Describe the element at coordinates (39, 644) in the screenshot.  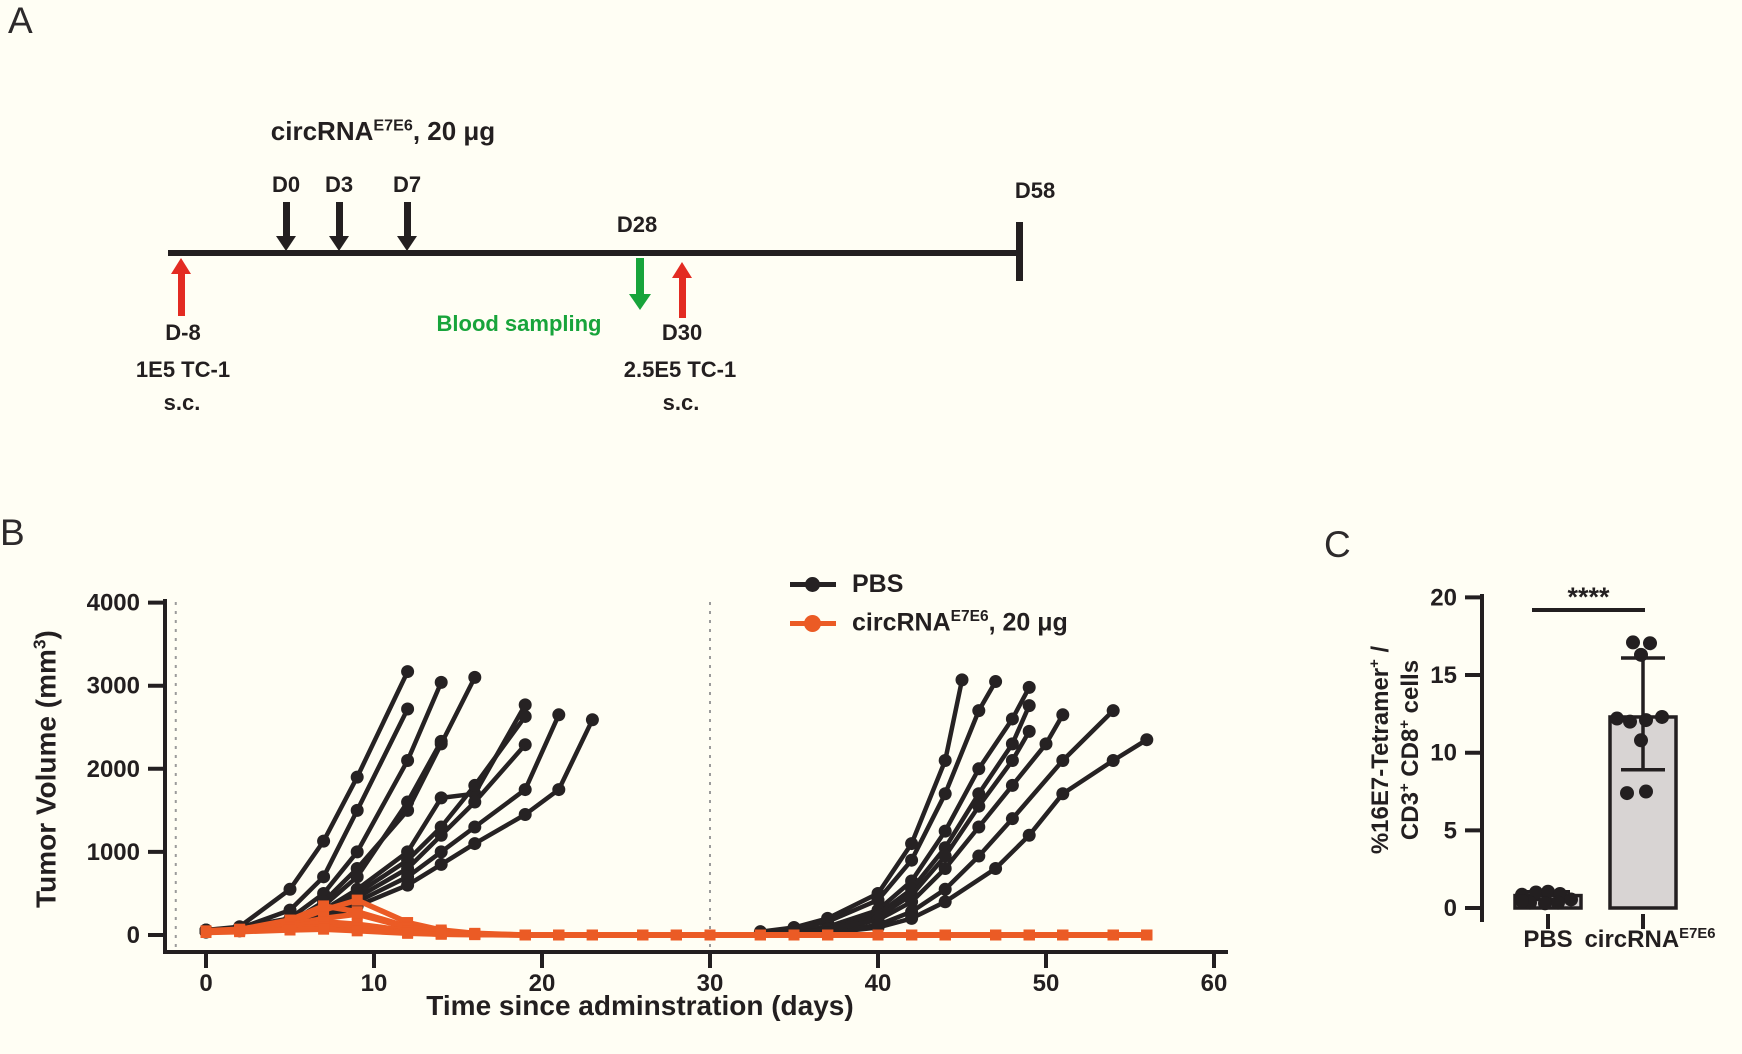
I see `y-axis-title-sup: 3` at that location.